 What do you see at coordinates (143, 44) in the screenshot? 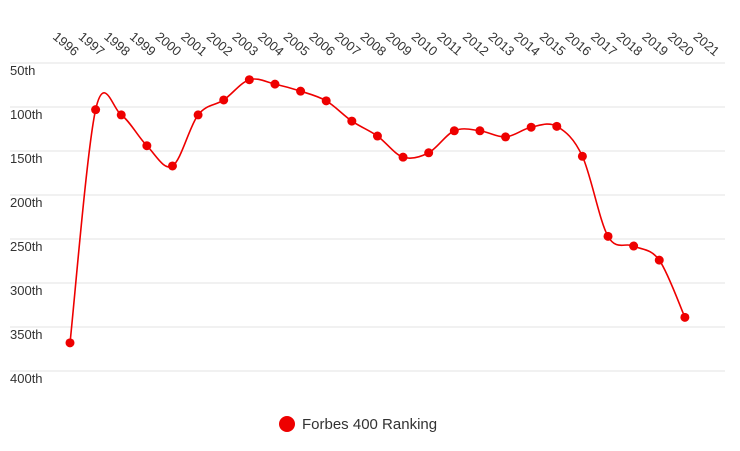
I see `x-tick-label: 1999` at bounding box center [143, 44].